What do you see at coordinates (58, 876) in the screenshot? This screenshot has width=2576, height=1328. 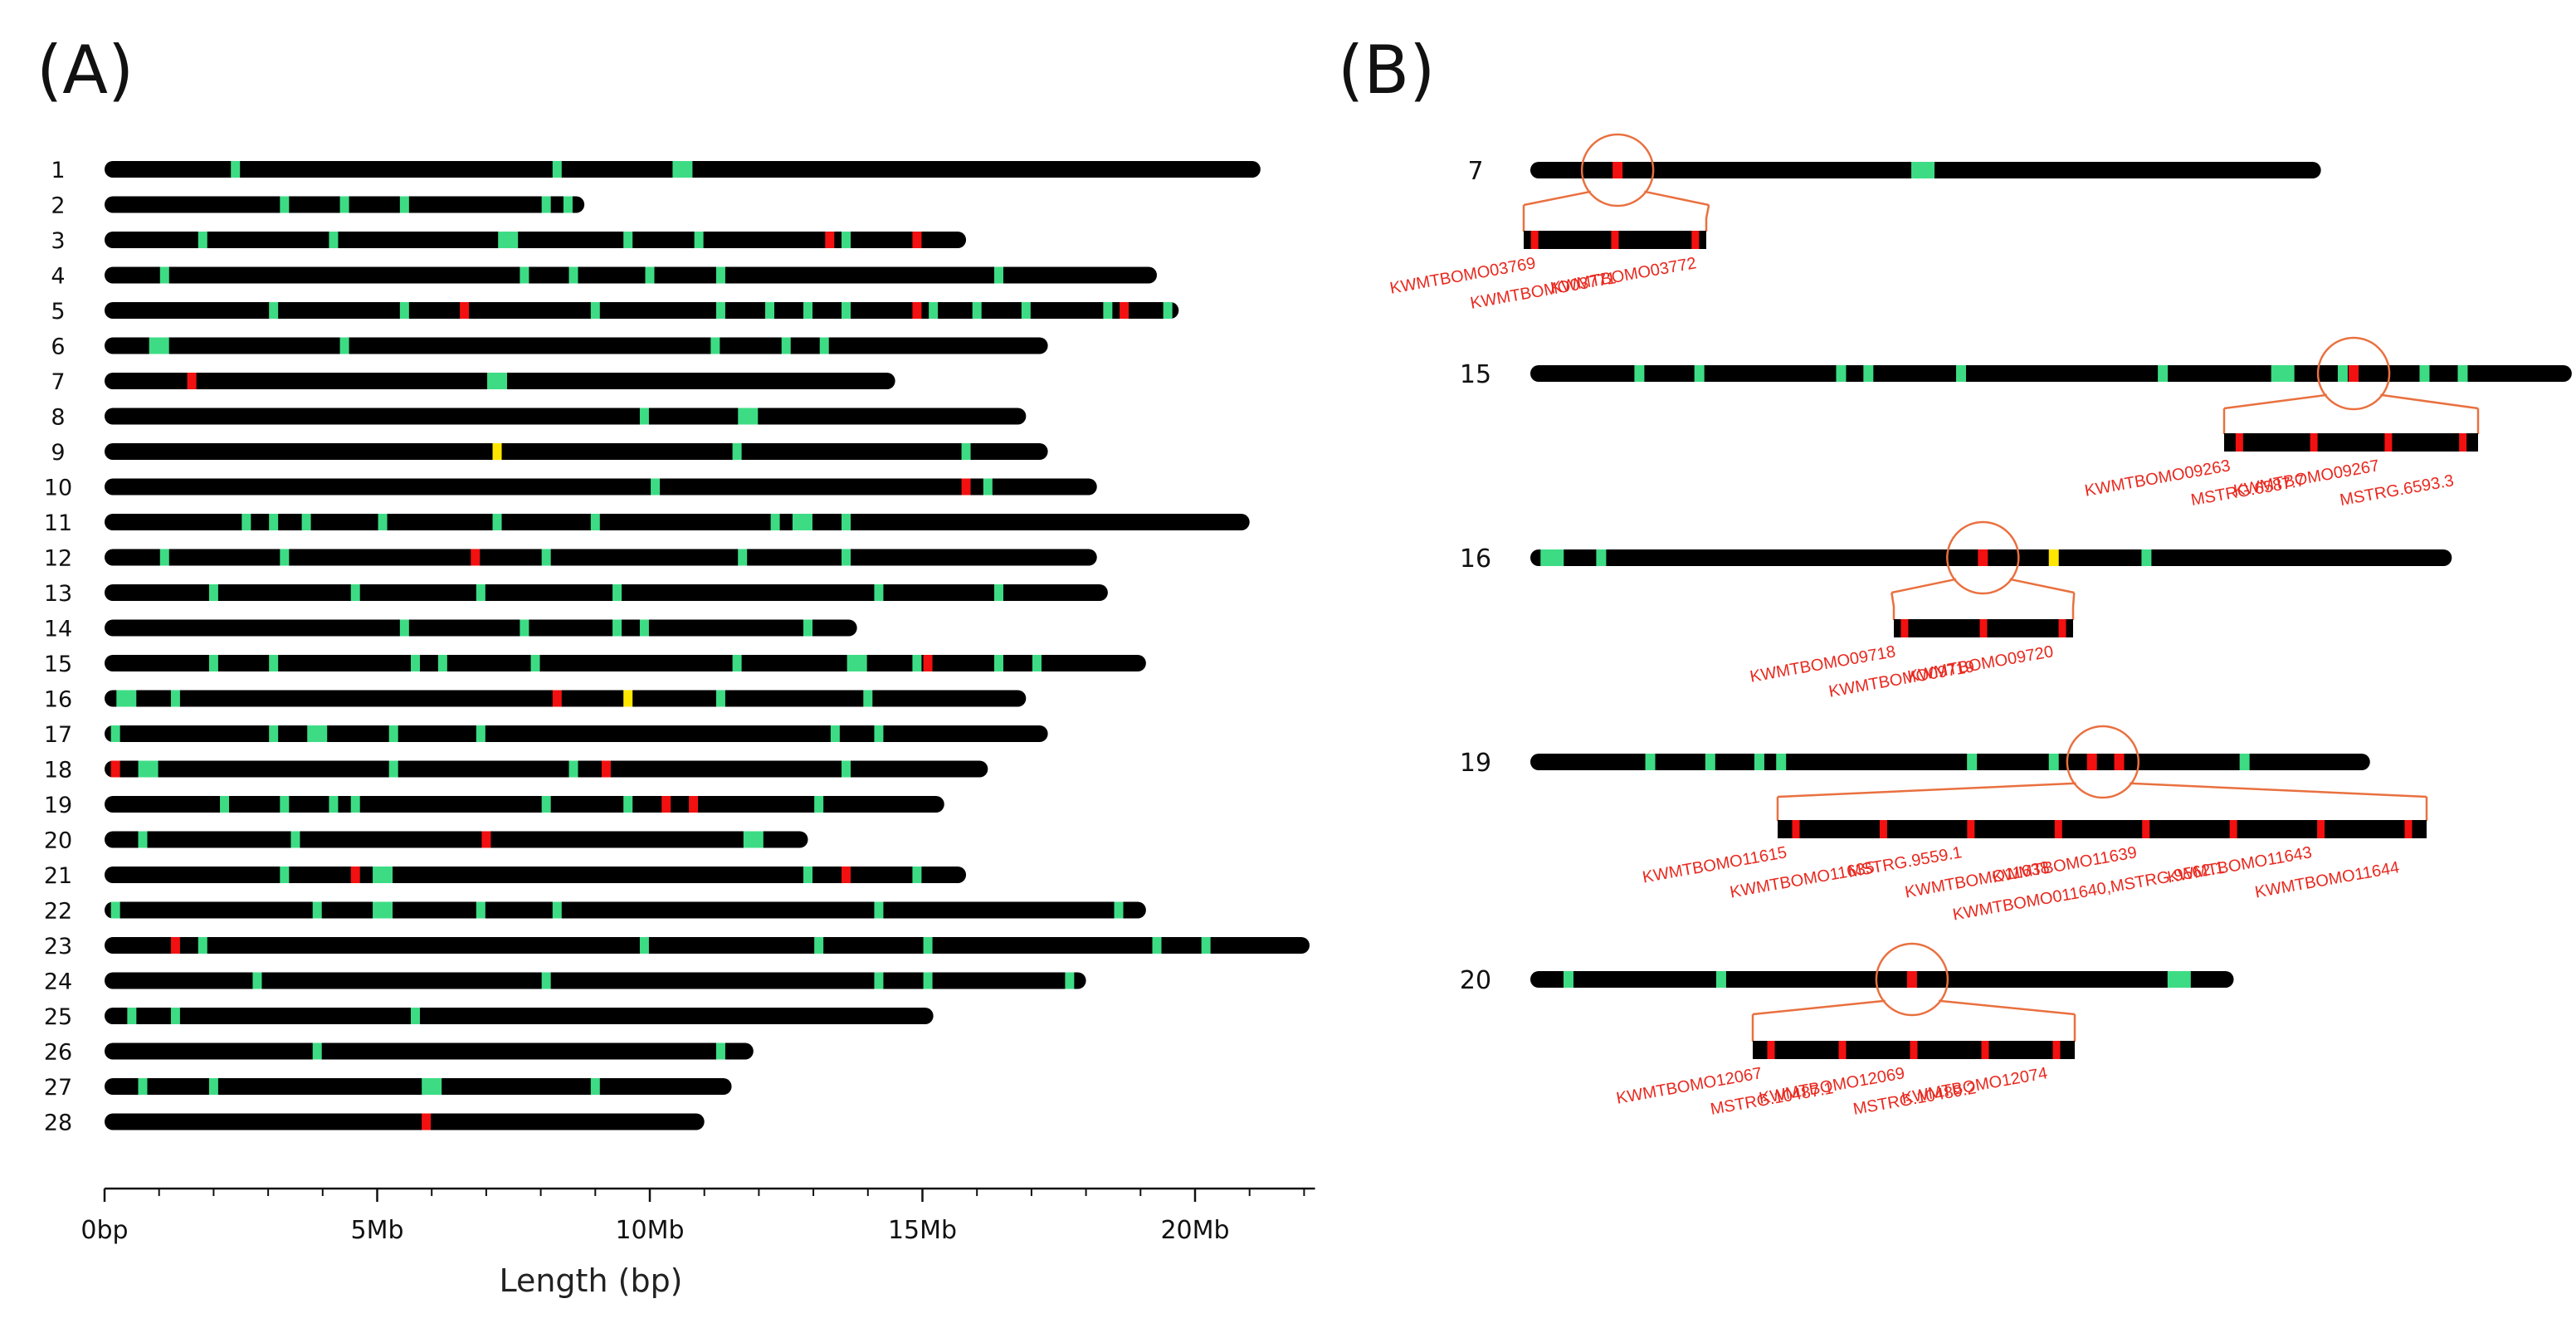 I see `chromosome-number: 21` at bounding box center [58, 876].